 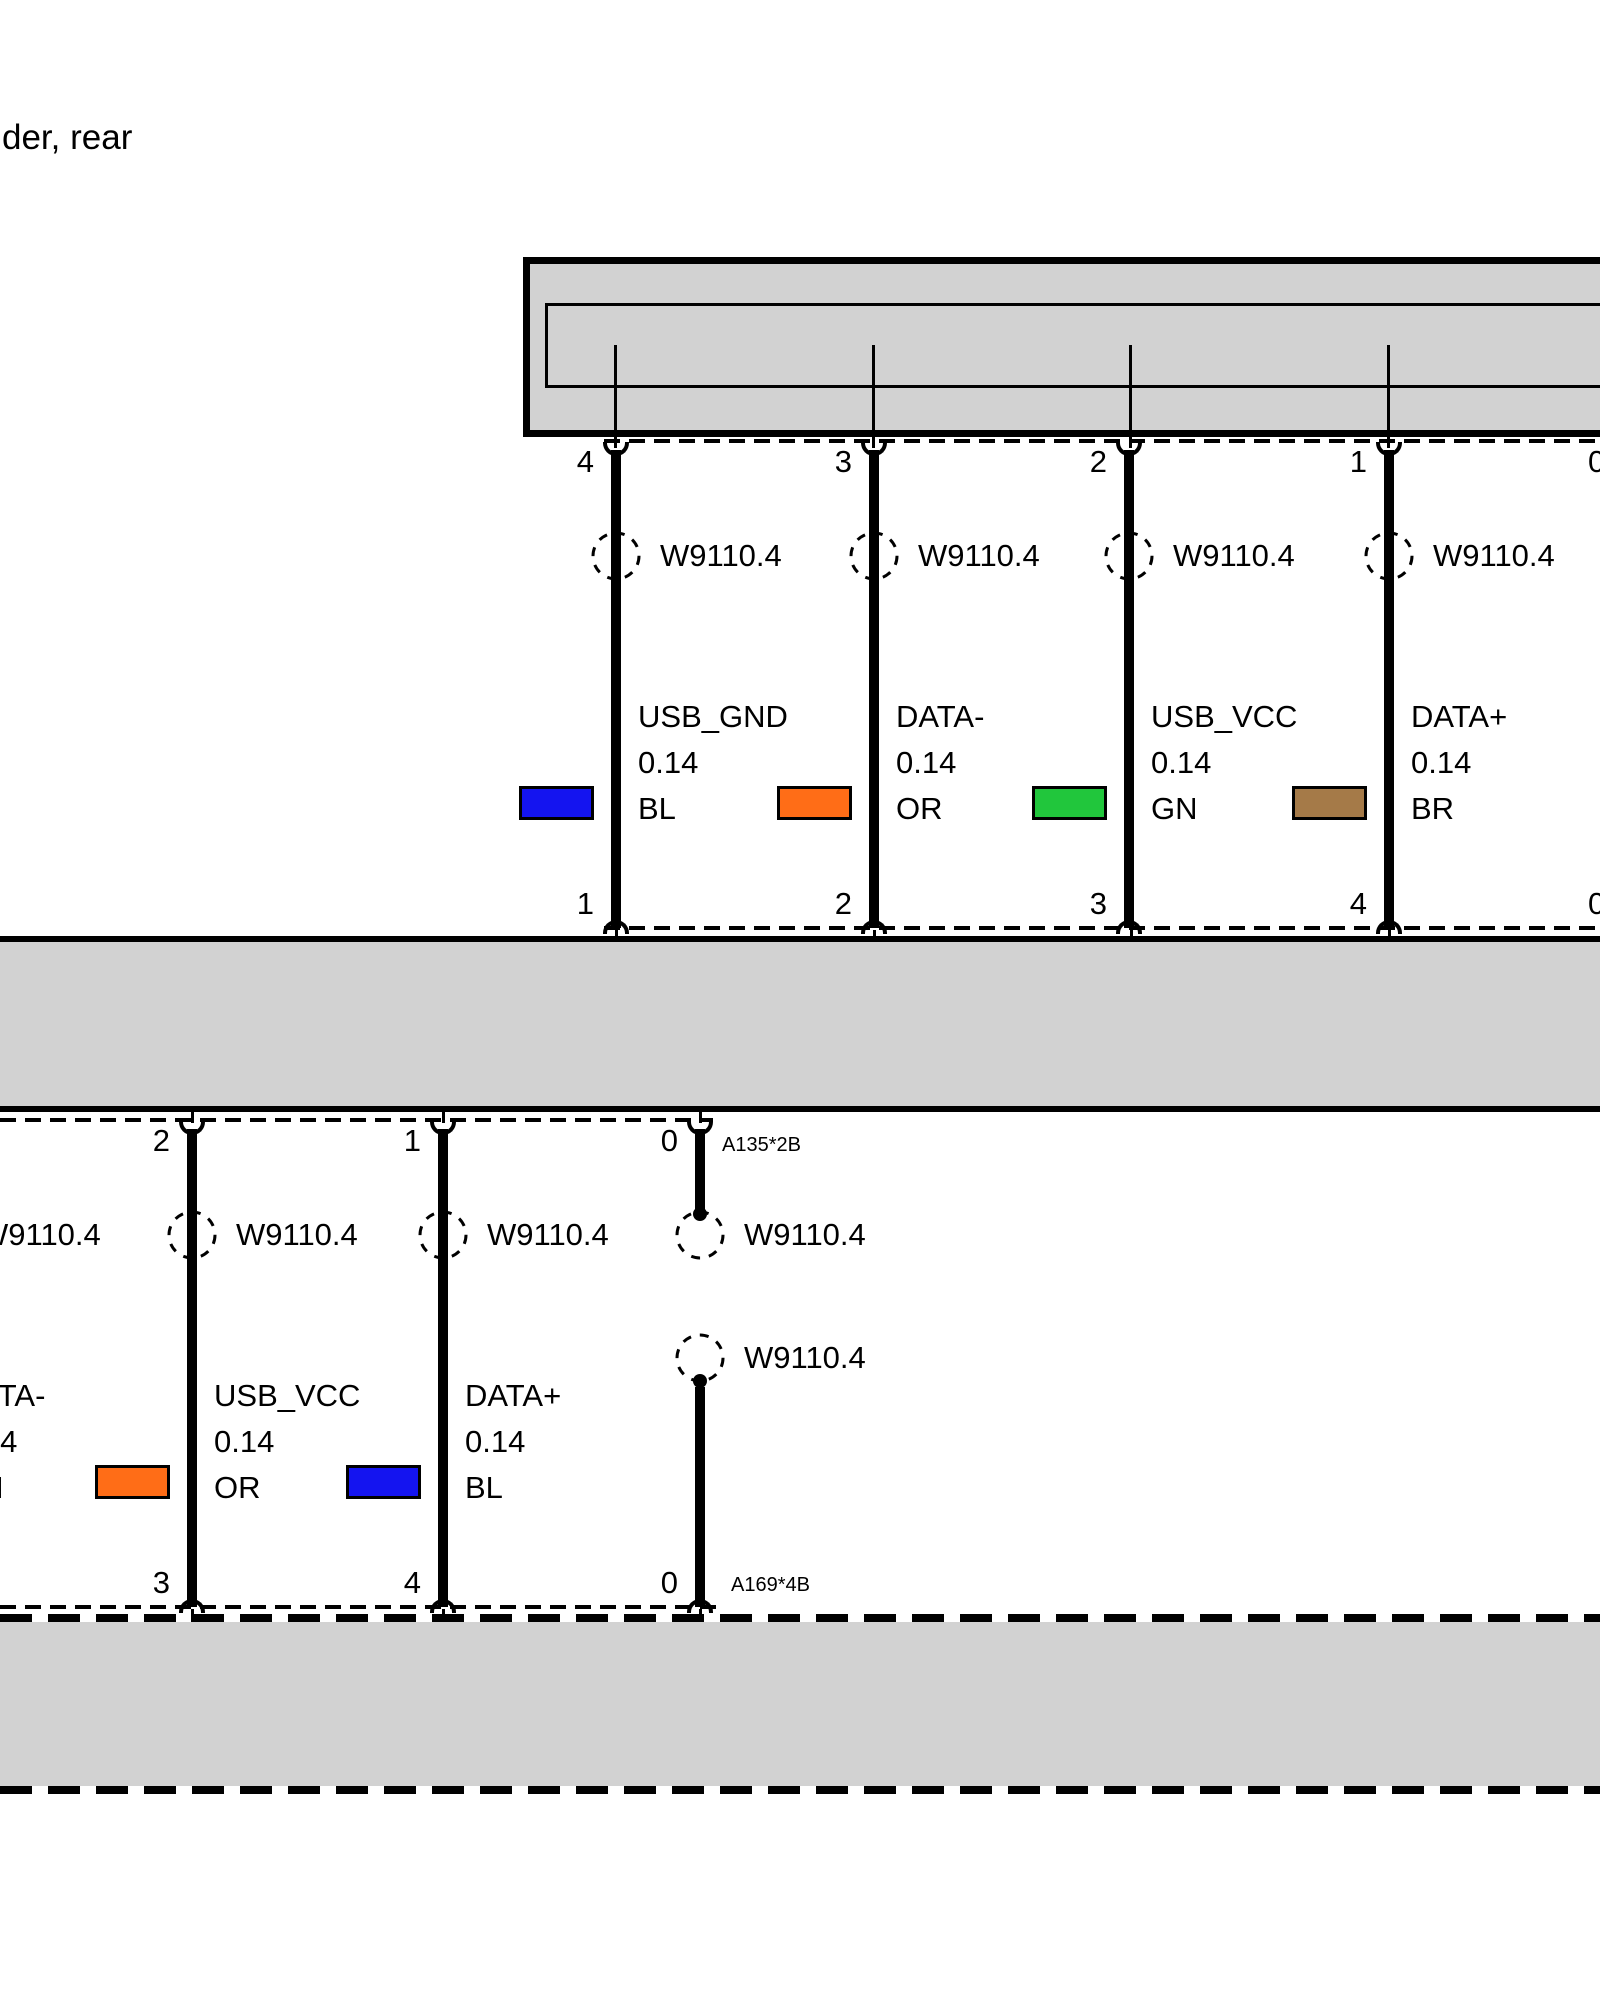 I want to click on shield-band-border-bottom, so click(x=800, y=1790).